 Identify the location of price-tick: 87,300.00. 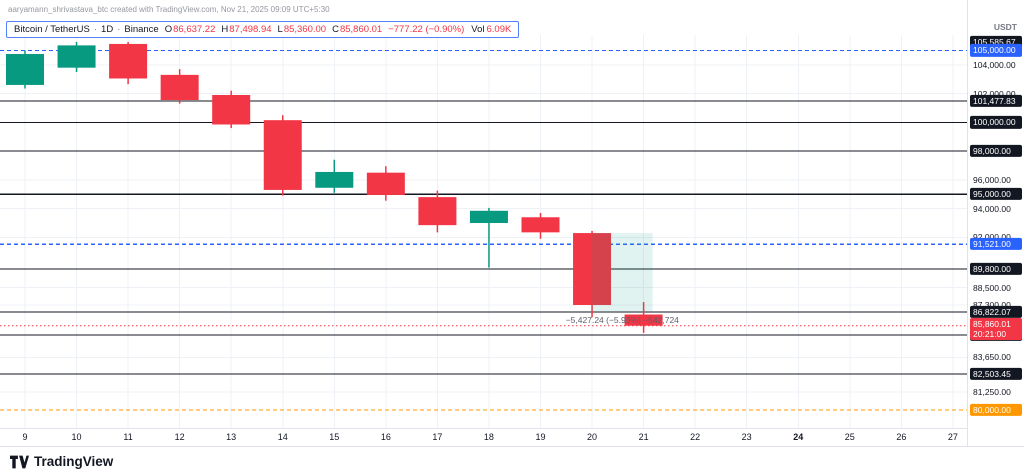
(992, 305).